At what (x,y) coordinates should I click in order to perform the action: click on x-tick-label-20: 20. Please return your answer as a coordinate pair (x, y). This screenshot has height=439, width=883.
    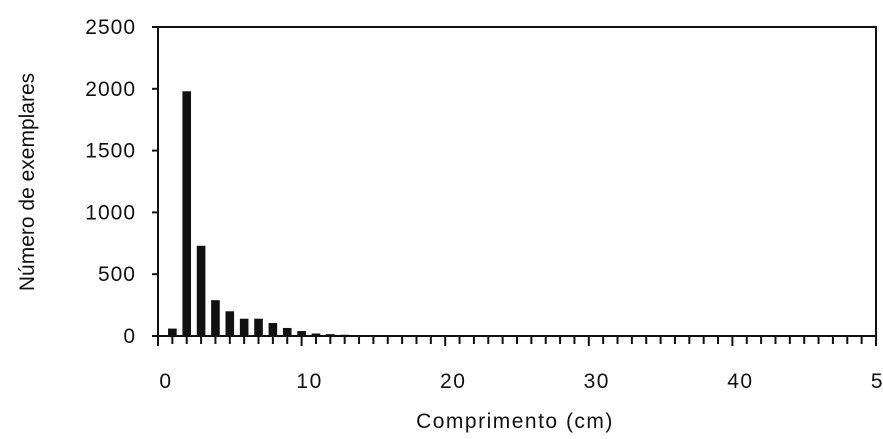
    Looking at the image, I should click on (453, 381).